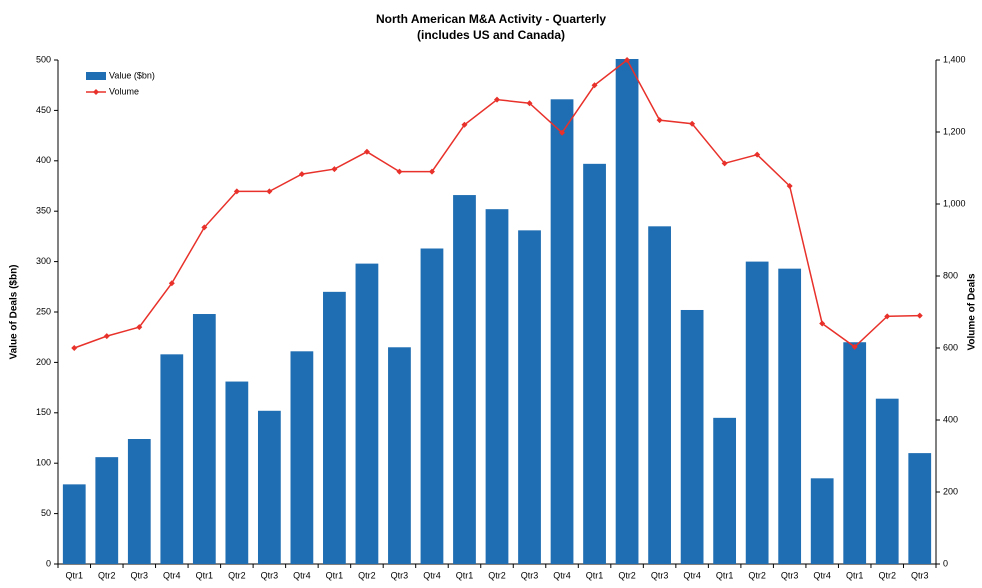 The image size is (982, 588). What do you see at coordinates (43, 211) in the screenshot?
I see `y-tick-label: 350` at bounding box center [43, 211].